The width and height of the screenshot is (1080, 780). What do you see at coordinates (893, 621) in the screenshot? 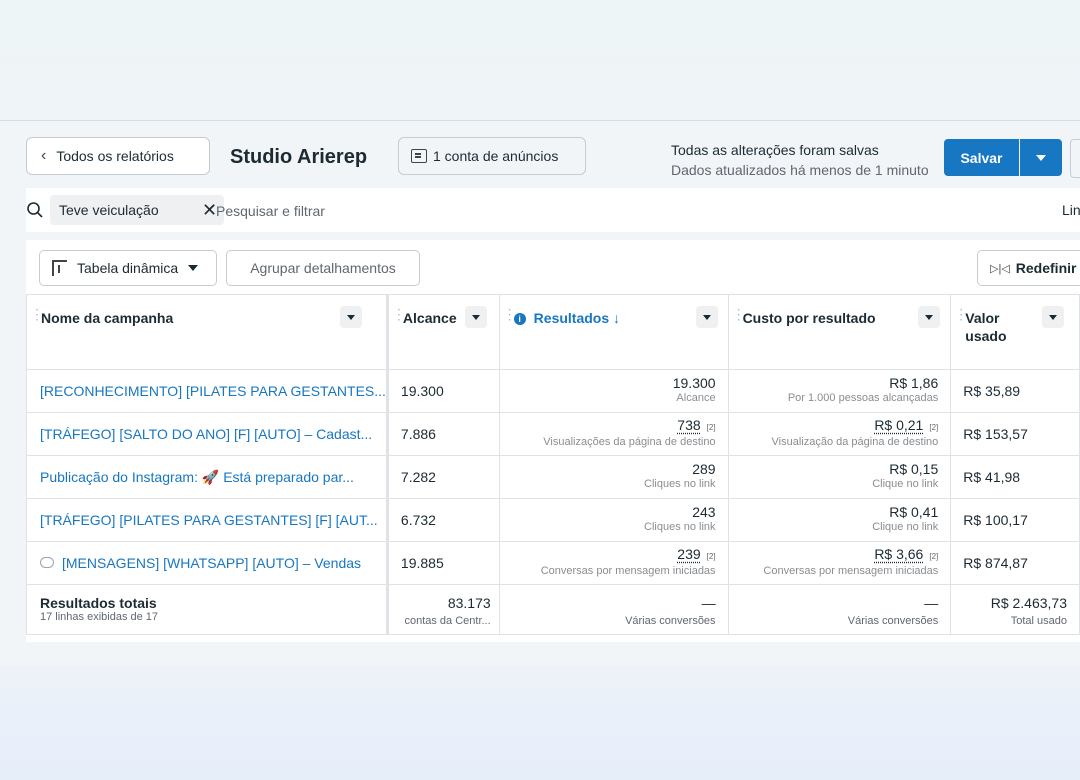
I see `total-cost-sub: Várias conversões` at bounding box center [893, 621].